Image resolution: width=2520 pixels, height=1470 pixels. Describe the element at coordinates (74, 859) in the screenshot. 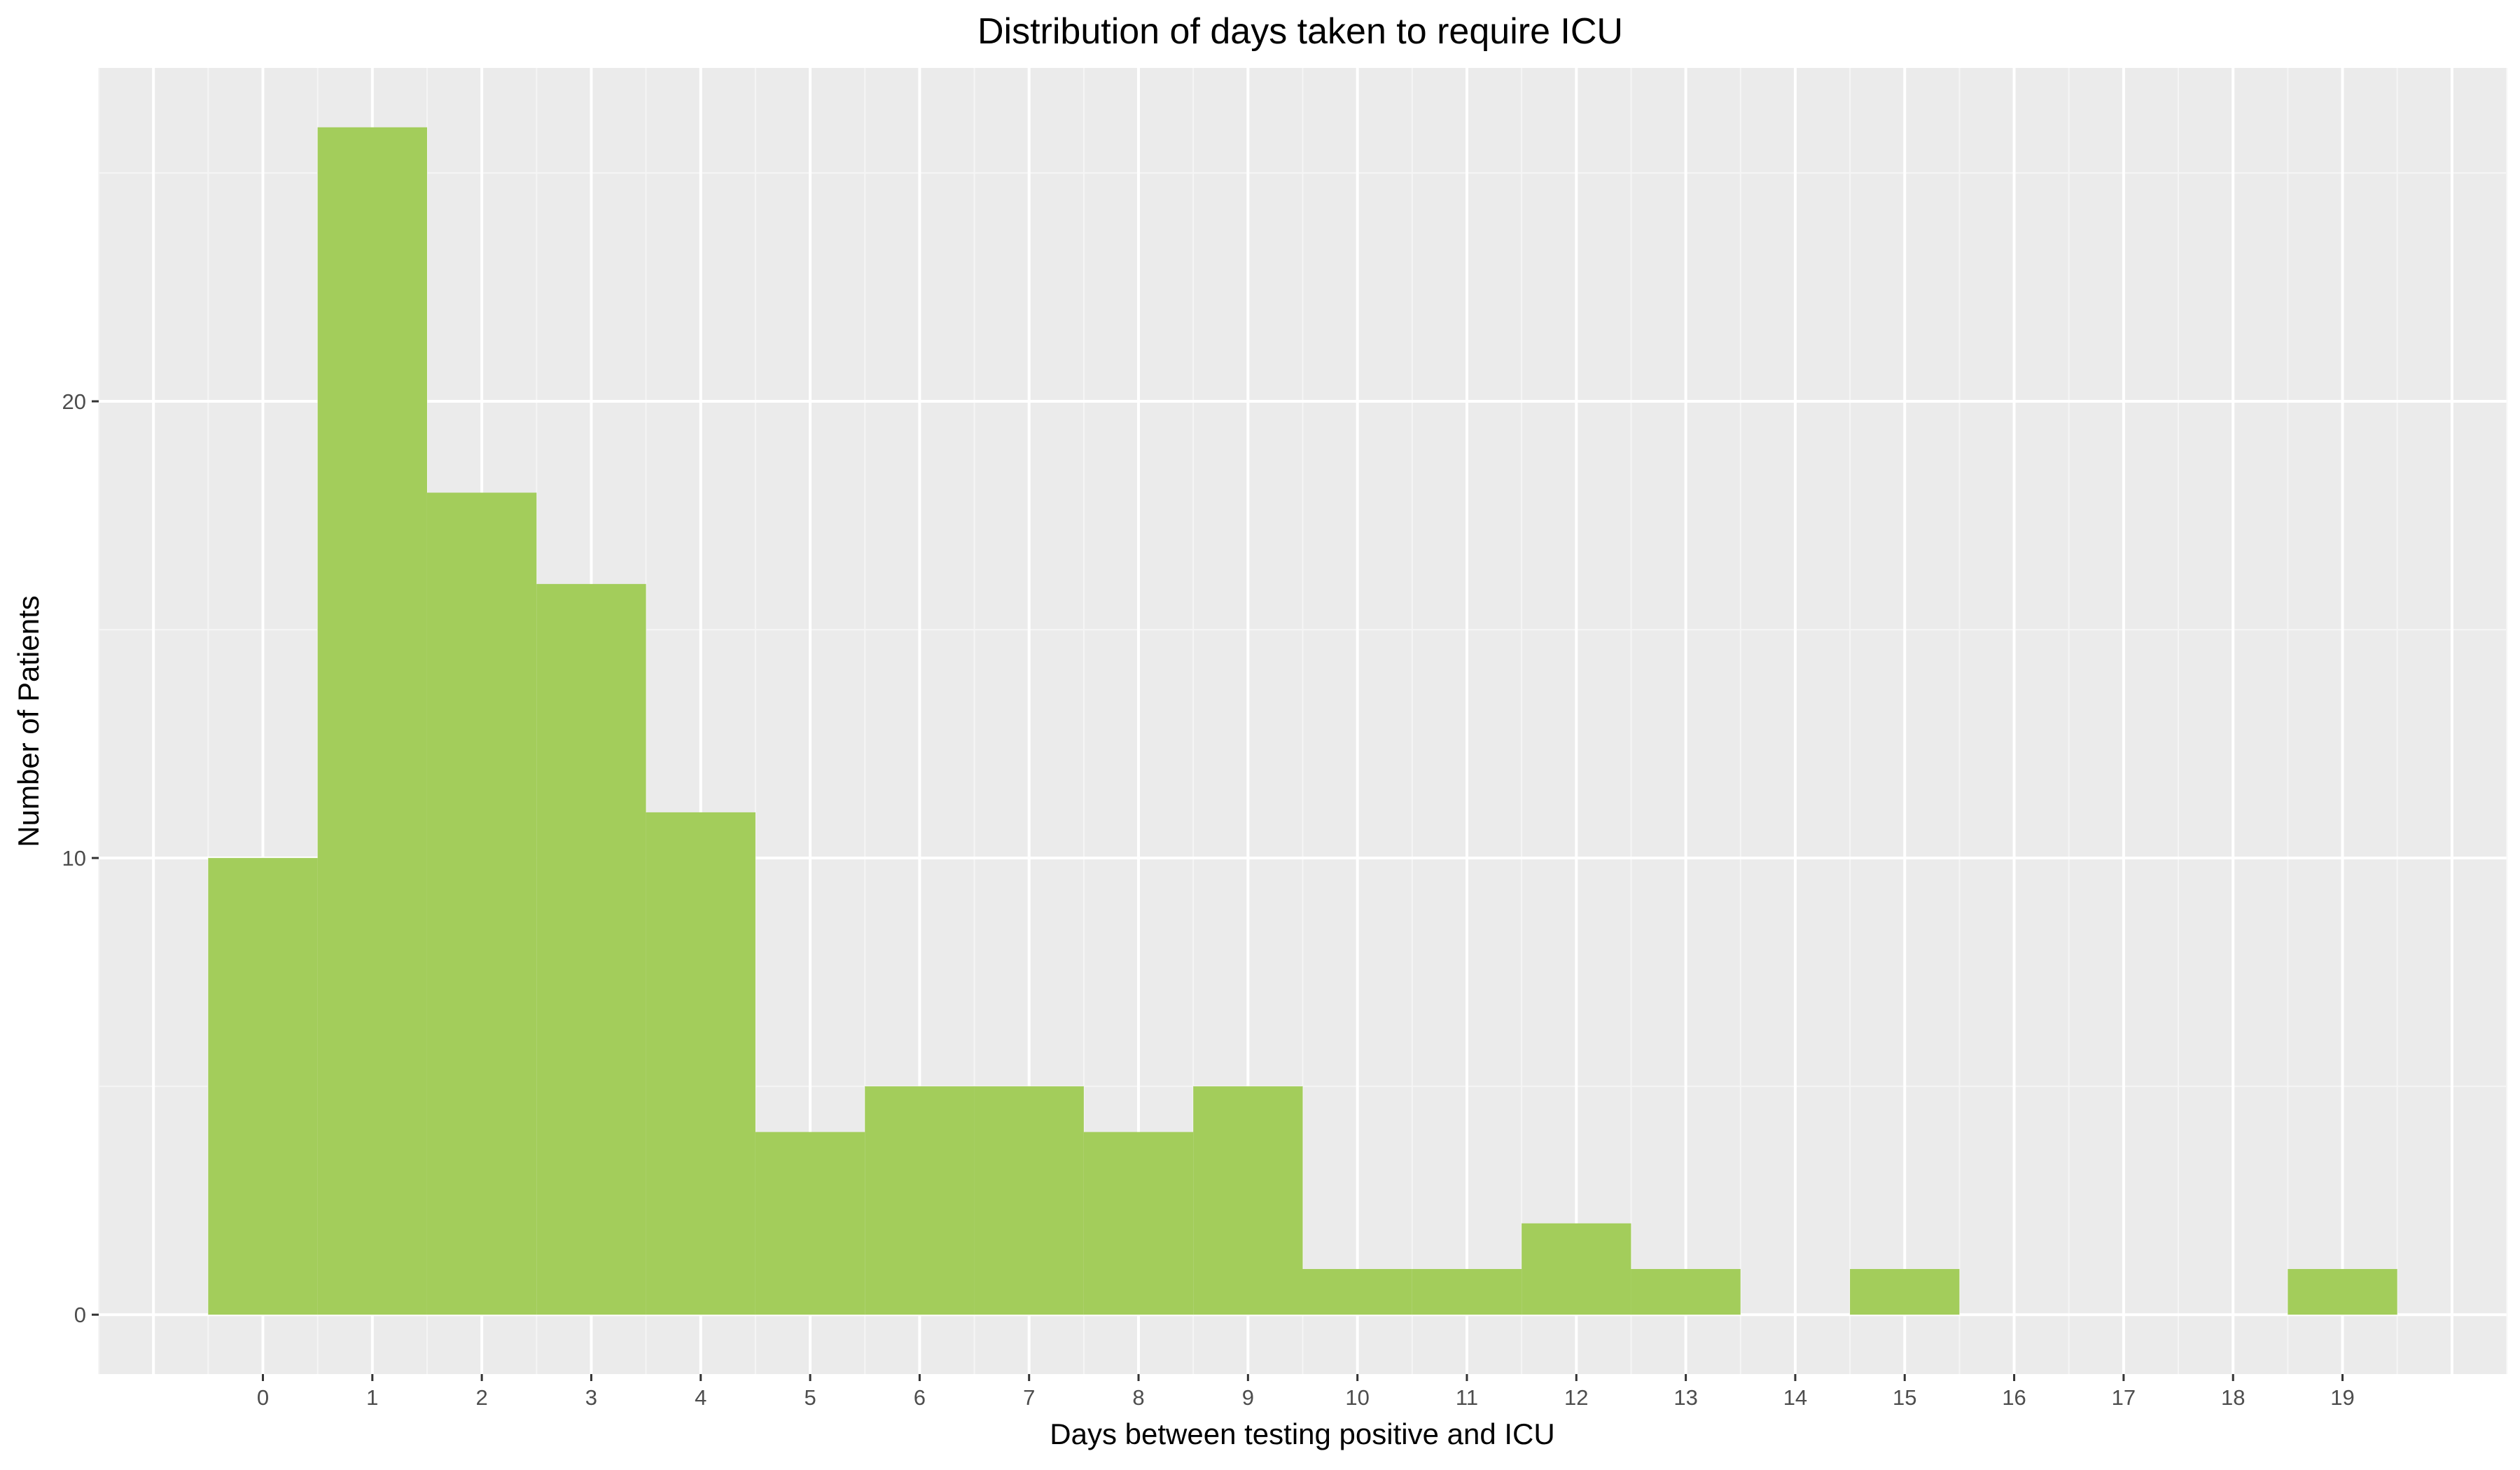

I see `y-tick-label: 10` at that location.